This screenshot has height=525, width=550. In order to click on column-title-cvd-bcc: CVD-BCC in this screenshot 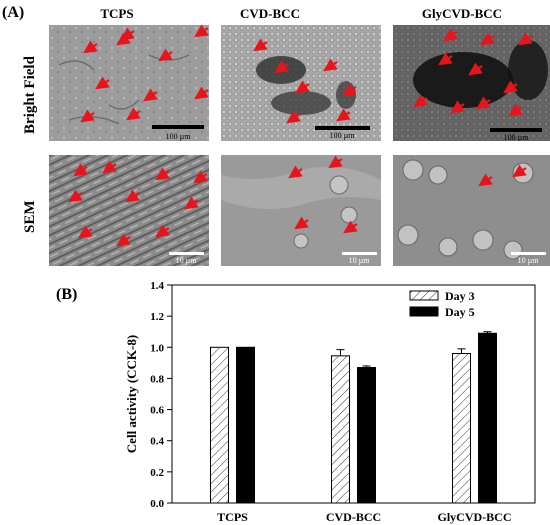, I will do `click(270, 13)`.